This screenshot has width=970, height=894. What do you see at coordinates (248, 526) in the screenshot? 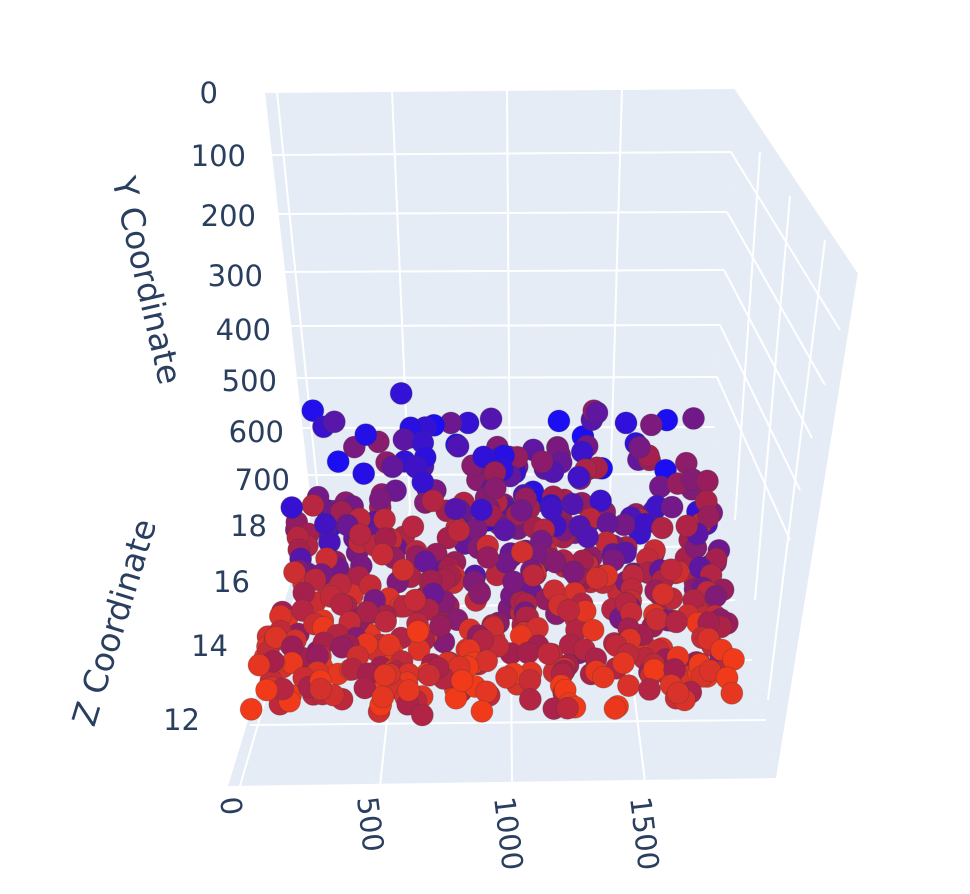
I see `z-tick-label: 18` at bounding box center [248, 526].